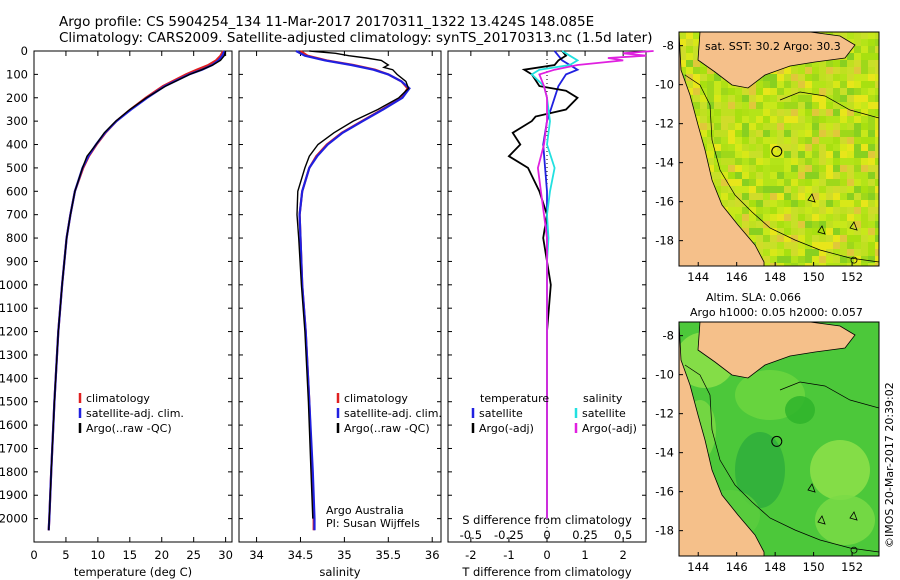  Describe the element at coordinates (584, 555) in the screenshot. I see `x-tick-label: 1` at that location.